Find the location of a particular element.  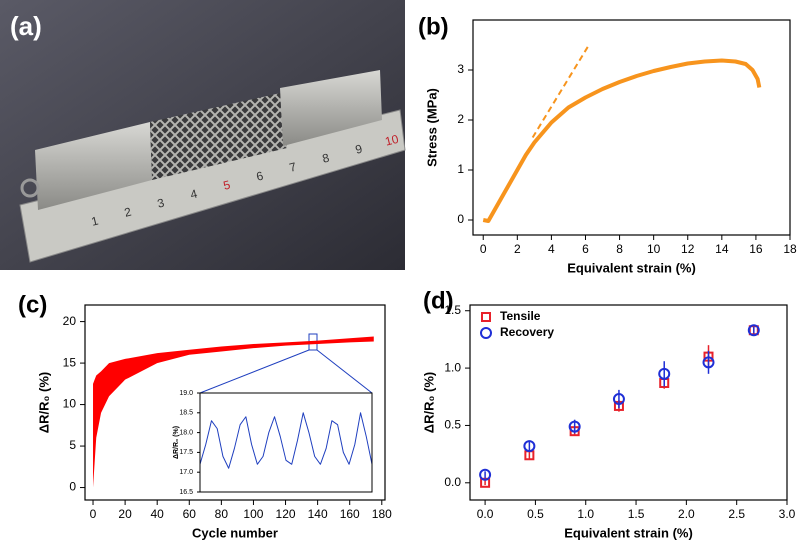

ruler-number: 8 is located at coordinates (326, 158).